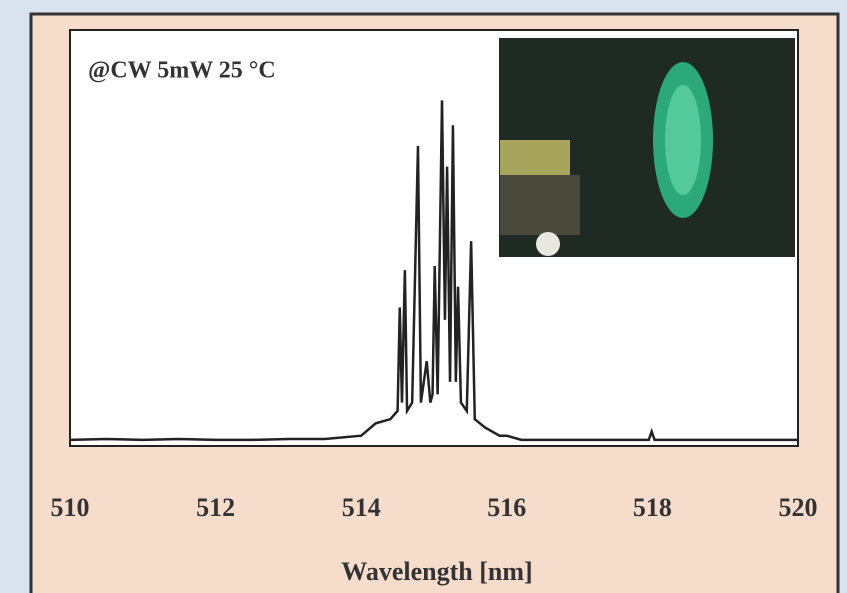 This screenshot has width=847, height=593. Describe the element at coordinates (540, 205) in the screenshot. I see `photo-device-body` at that location.